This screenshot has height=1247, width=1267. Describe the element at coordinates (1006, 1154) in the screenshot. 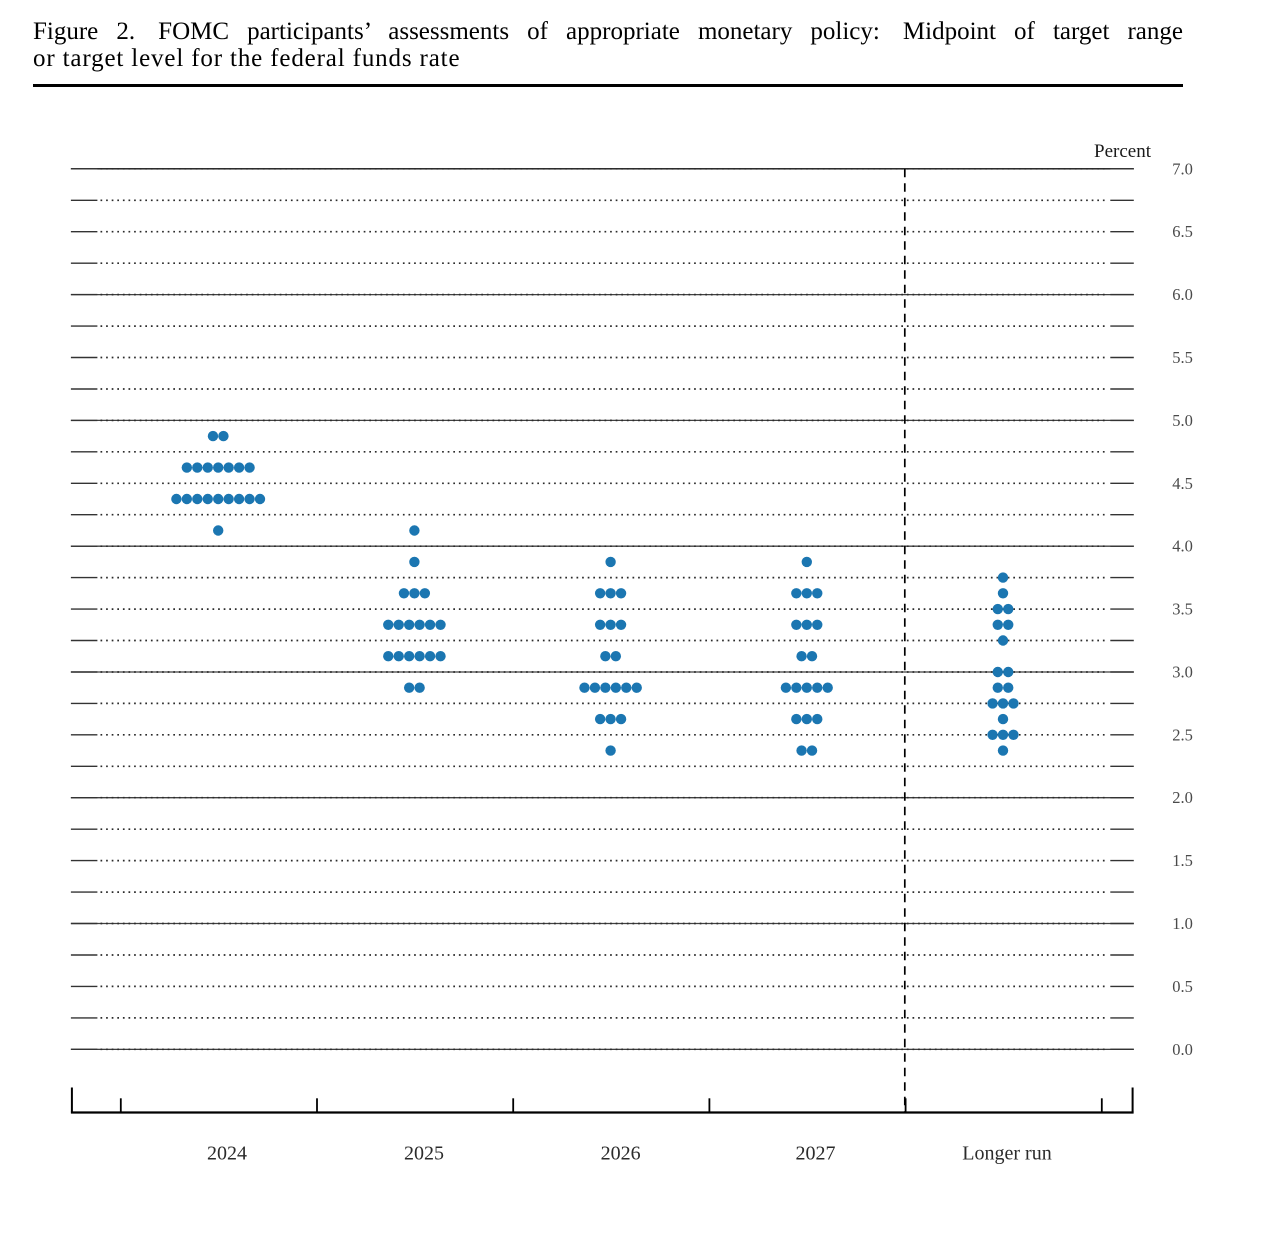

I see `svg-text: Longer run` at that location.